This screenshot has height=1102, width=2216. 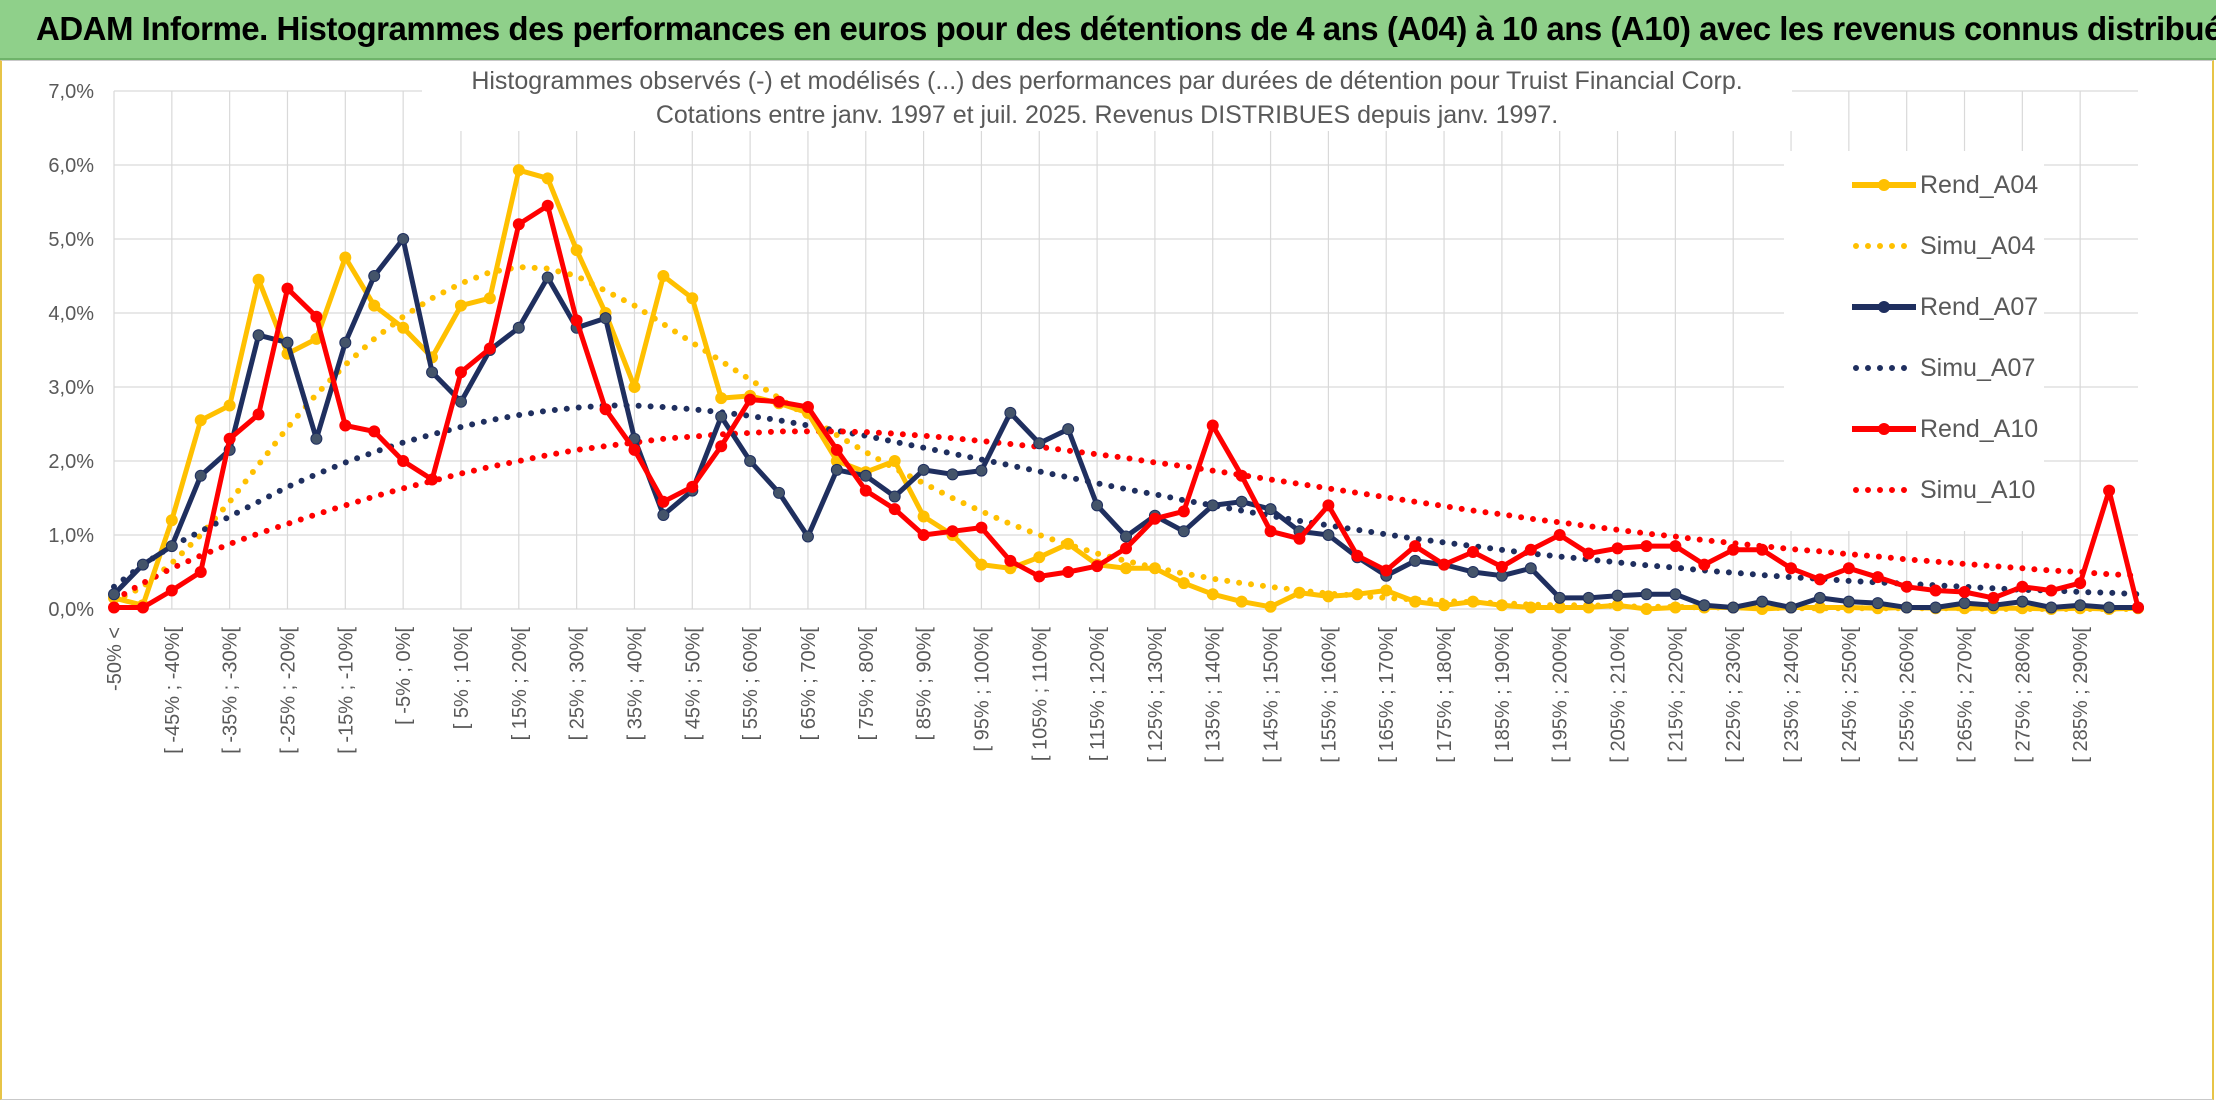 I want to click on title-background, so click(x=1107, y=97).